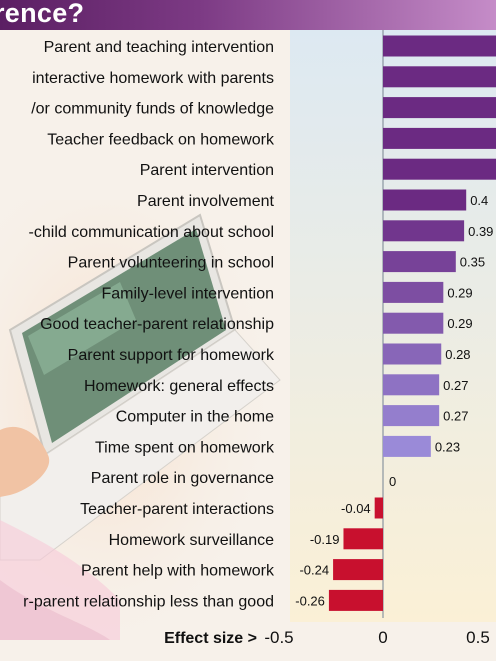  Describe the element at coordinates (479, 200) in the screenshot. I see `value-label: 0.4` at that location.